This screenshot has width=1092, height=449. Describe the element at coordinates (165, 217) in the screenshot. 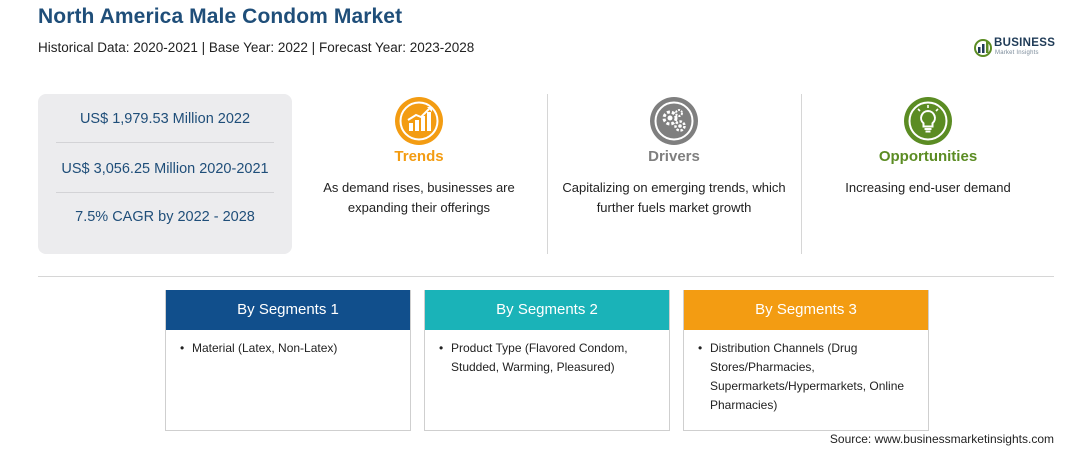

I see `stat-cagr: 7.5% CAGR by 2022 - 2028` at that location.